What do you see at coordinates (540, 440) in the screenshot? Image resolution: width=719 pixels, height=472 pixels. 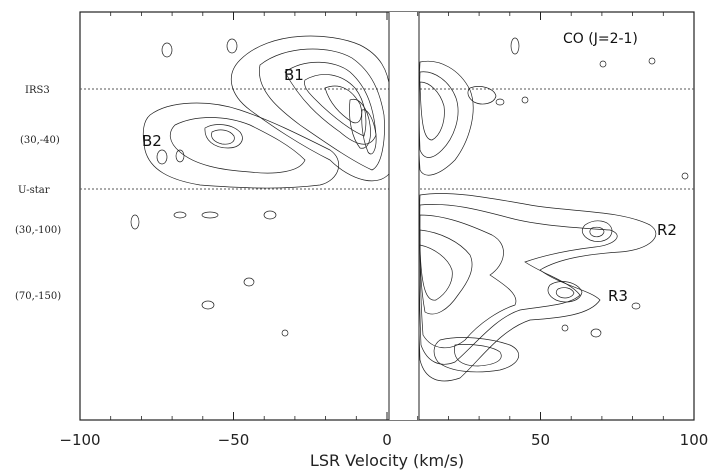 I see `x-tick-label-3: 50` at bounding box center [540, 440].